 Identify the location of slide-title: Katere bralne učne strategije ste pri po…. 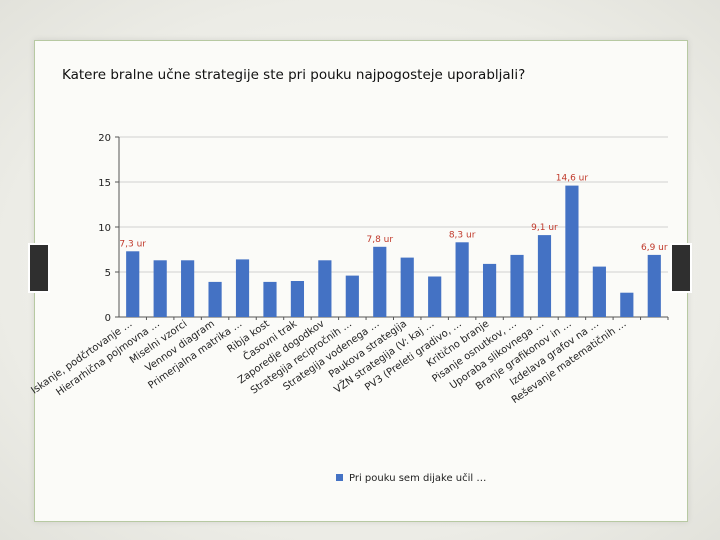
(294, 75).